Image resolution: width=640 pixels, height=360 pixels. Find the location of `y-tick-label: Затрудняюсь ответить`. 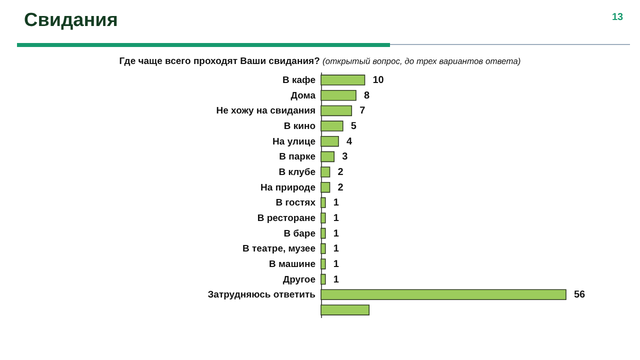

y-tick-label: Затрудняюсь ответить is located at coordinates (262, 295).